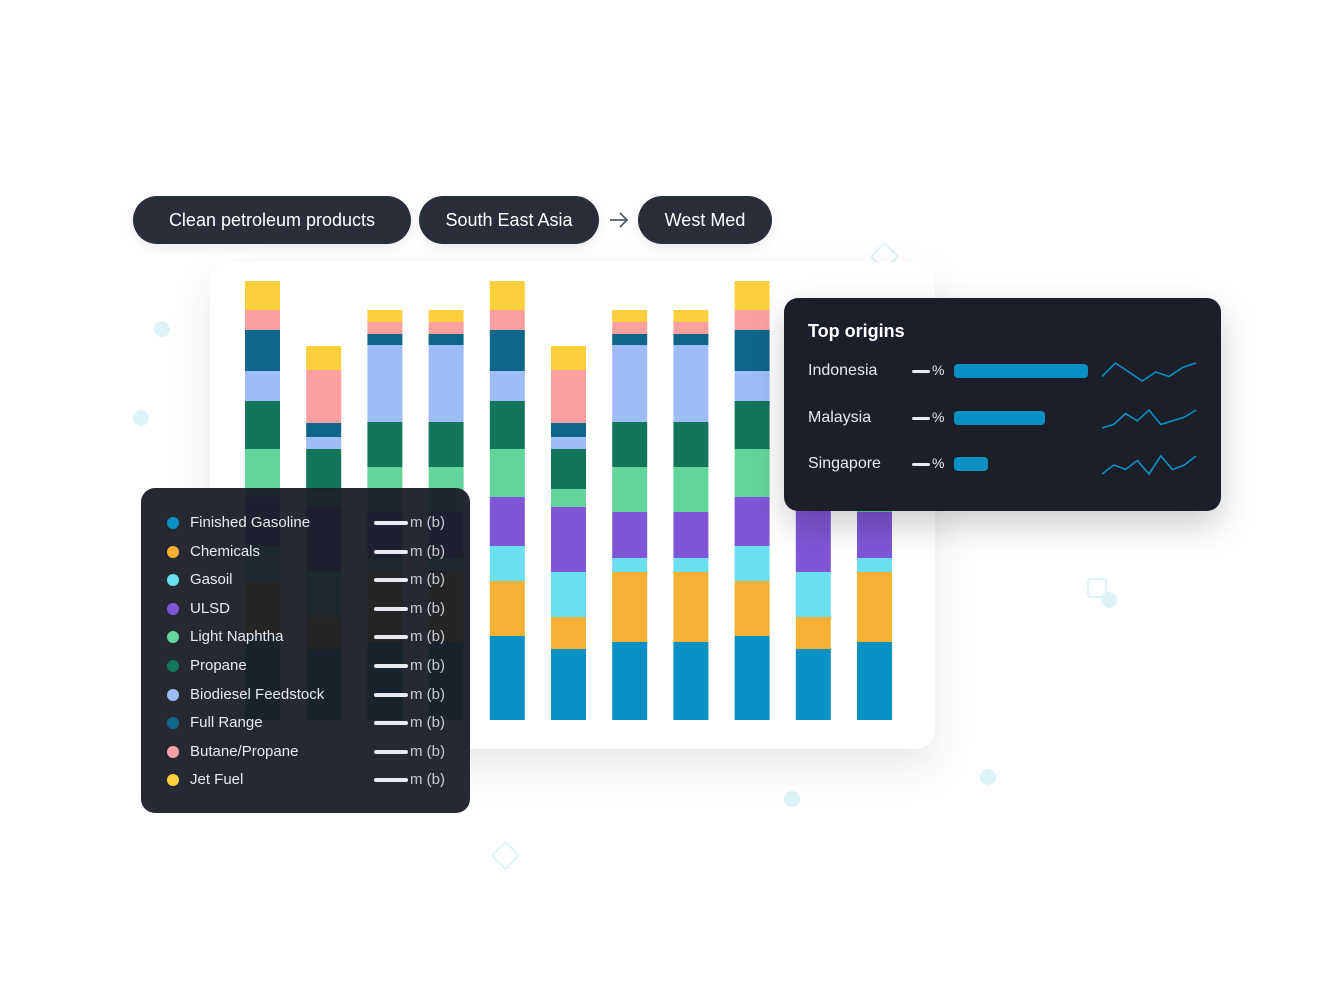  I want to click on legend-item: Butane/Propane m (b), so click(305, 752).